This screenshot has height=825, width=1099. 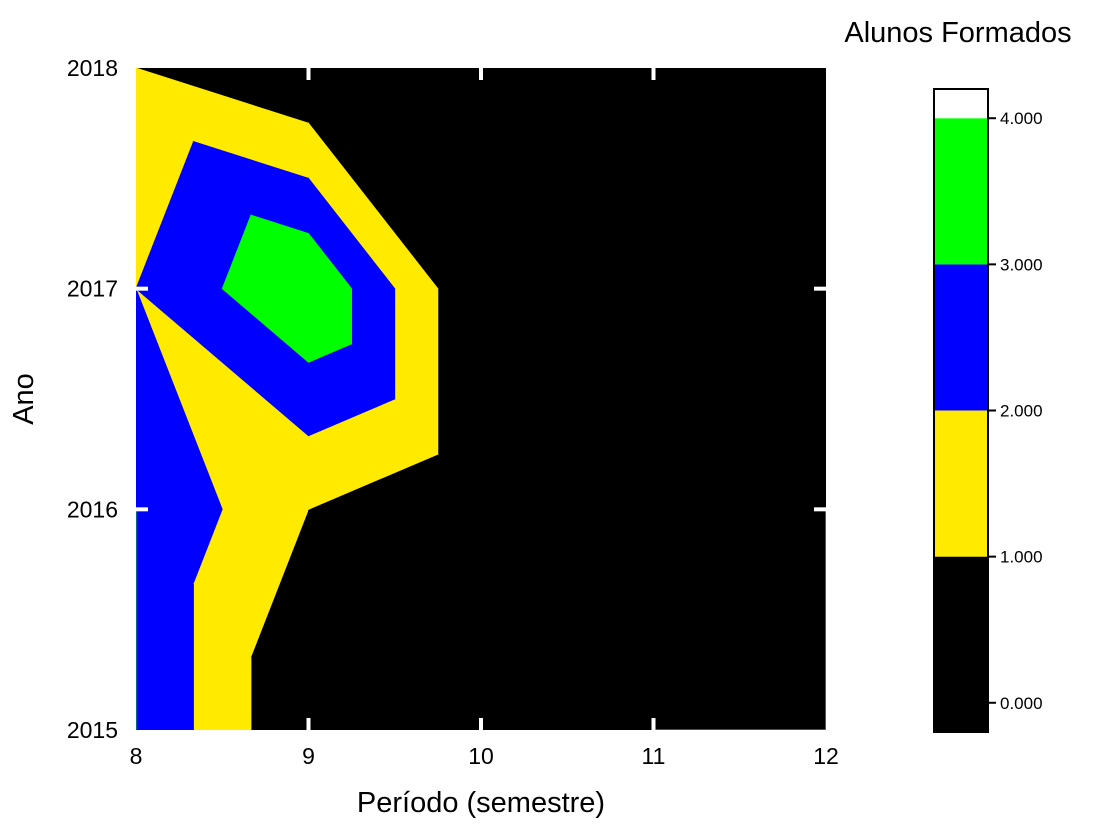 What do you see at coordinates (92, 399) in the screenshot?
I see `y-tick-labels: 2015 2016 2017 2018` at bounding box center [92, 399].